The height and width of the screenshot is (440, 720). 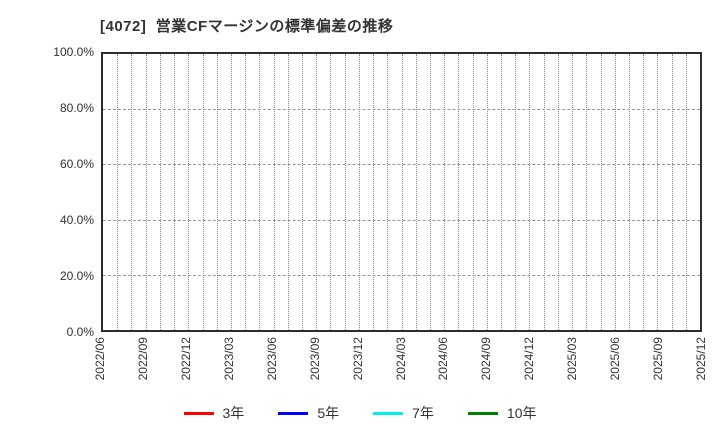 What do you see at coordinates (443, 359) in the screenshot?
I see `x-axis-tick-label: 2024/06` at bounding box center [443, 359].